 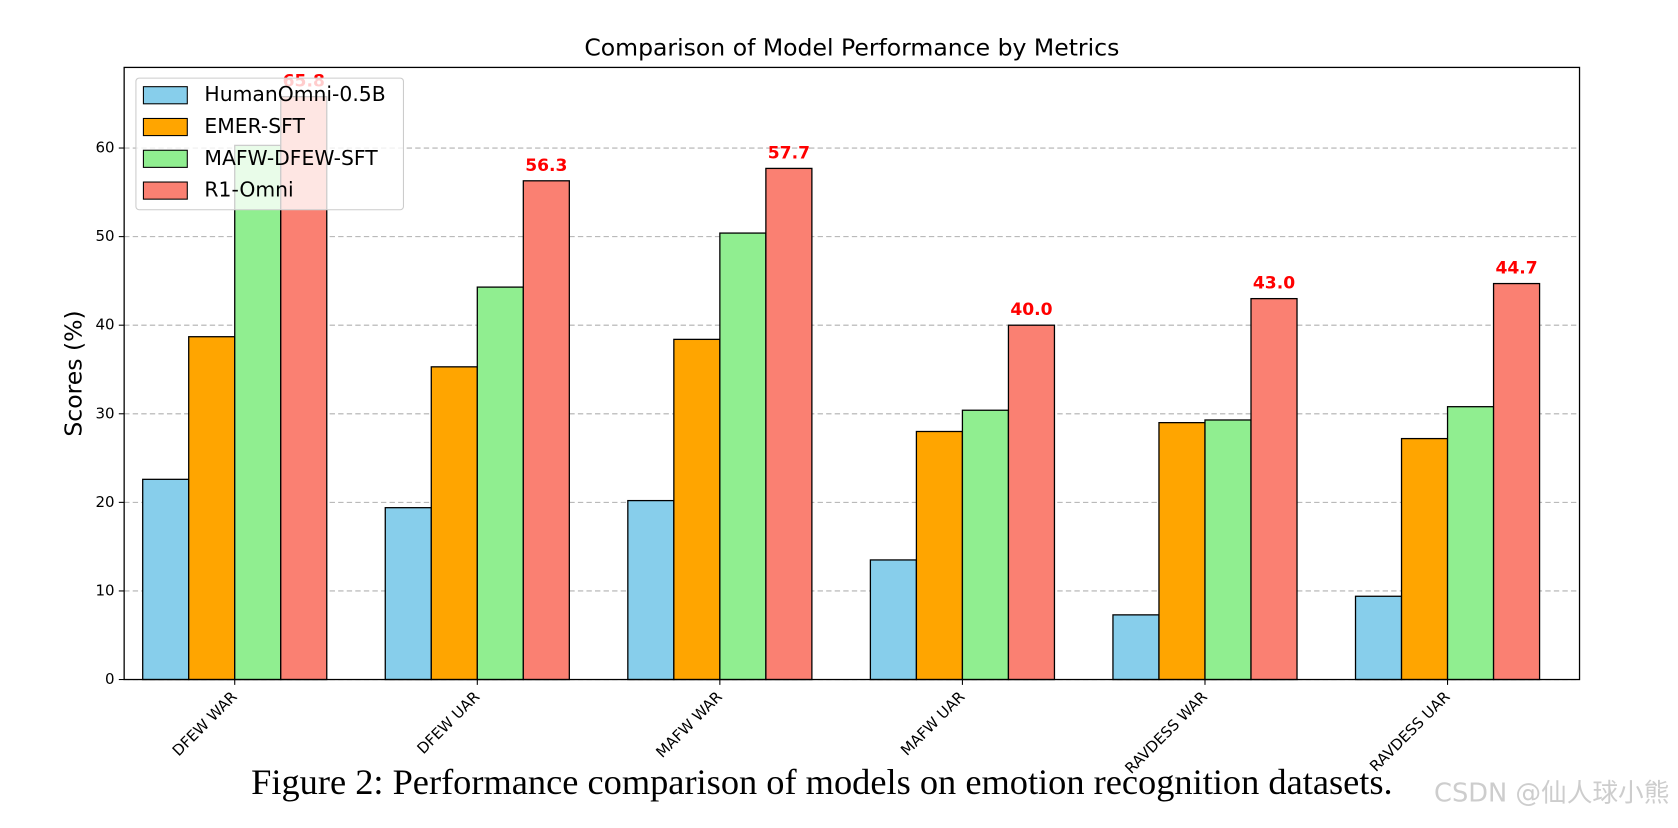 I want to click on y-tick-label: 50, so click(x=104, y=236).